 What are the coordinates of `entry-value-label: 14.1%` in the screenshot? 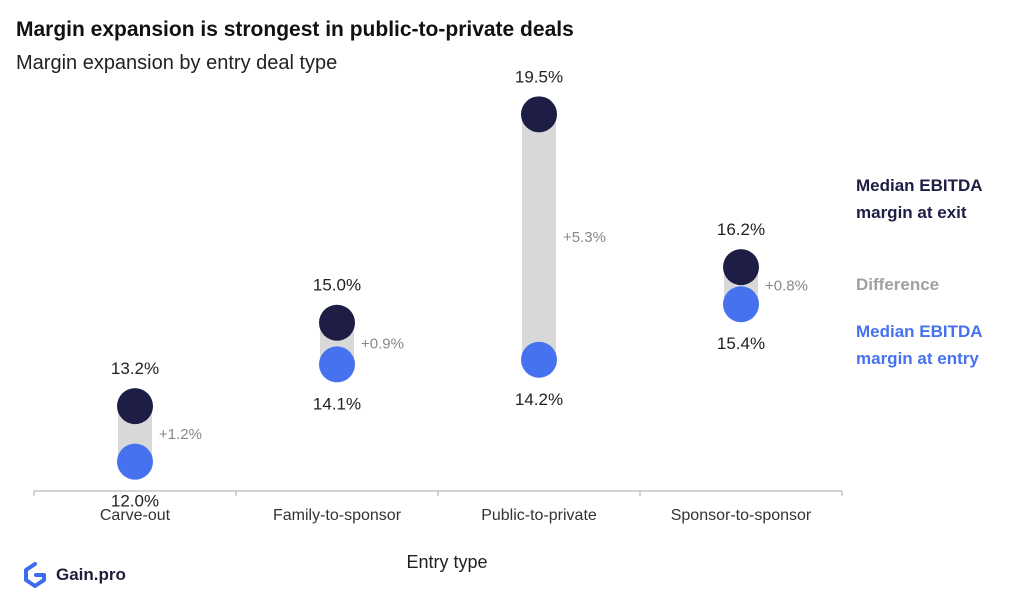 It's located at (337, 403).